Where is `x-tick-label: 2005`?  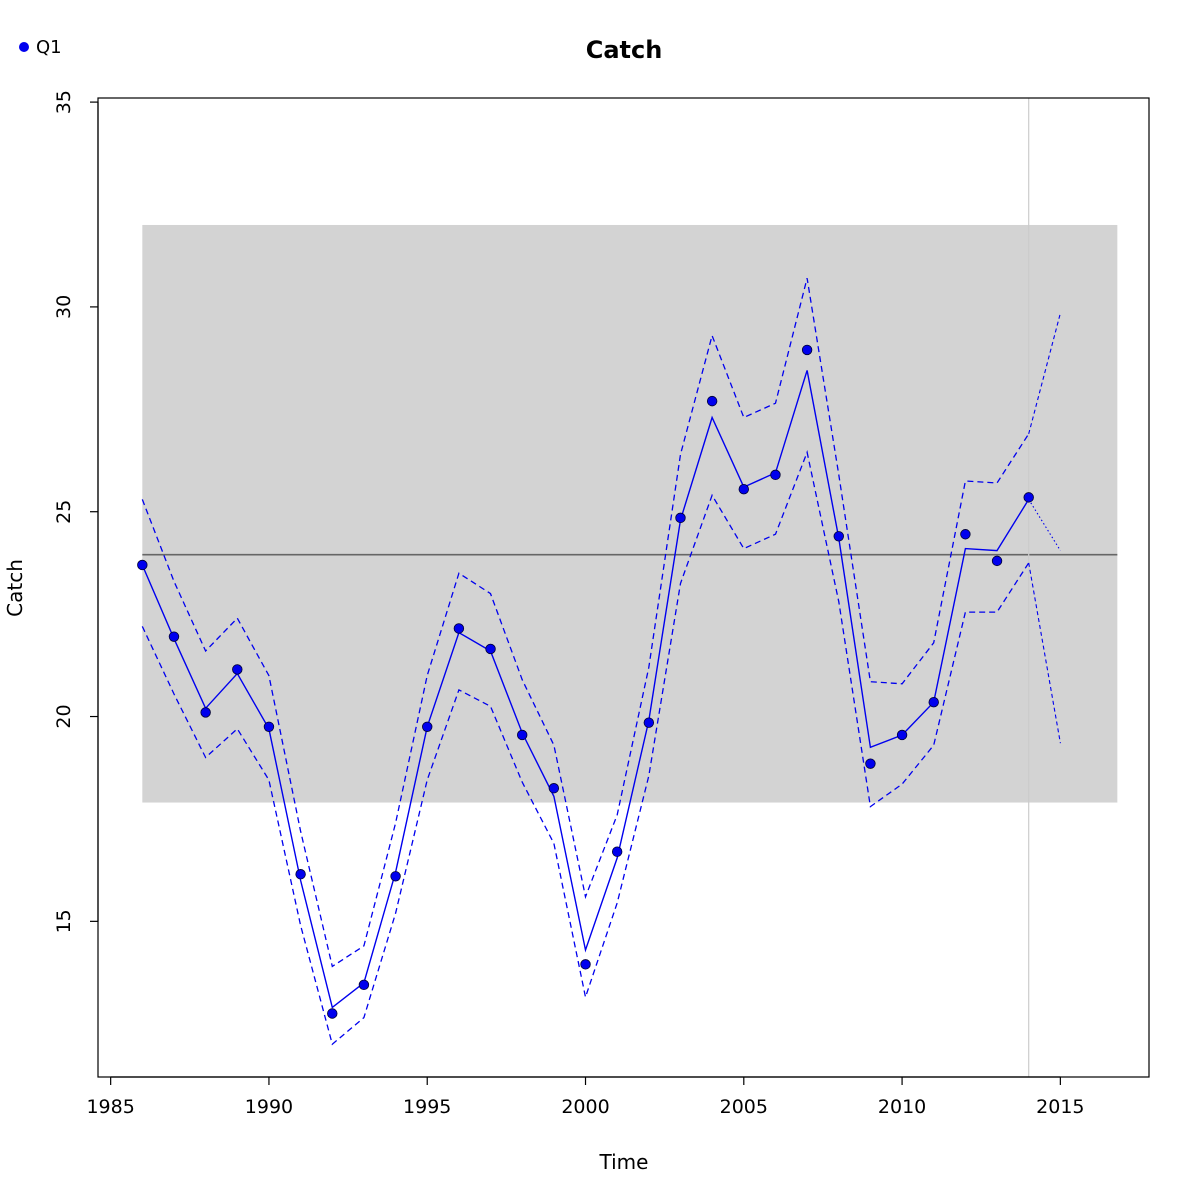 x-tick-label: 2005 is located at coordinates (744, 1107).